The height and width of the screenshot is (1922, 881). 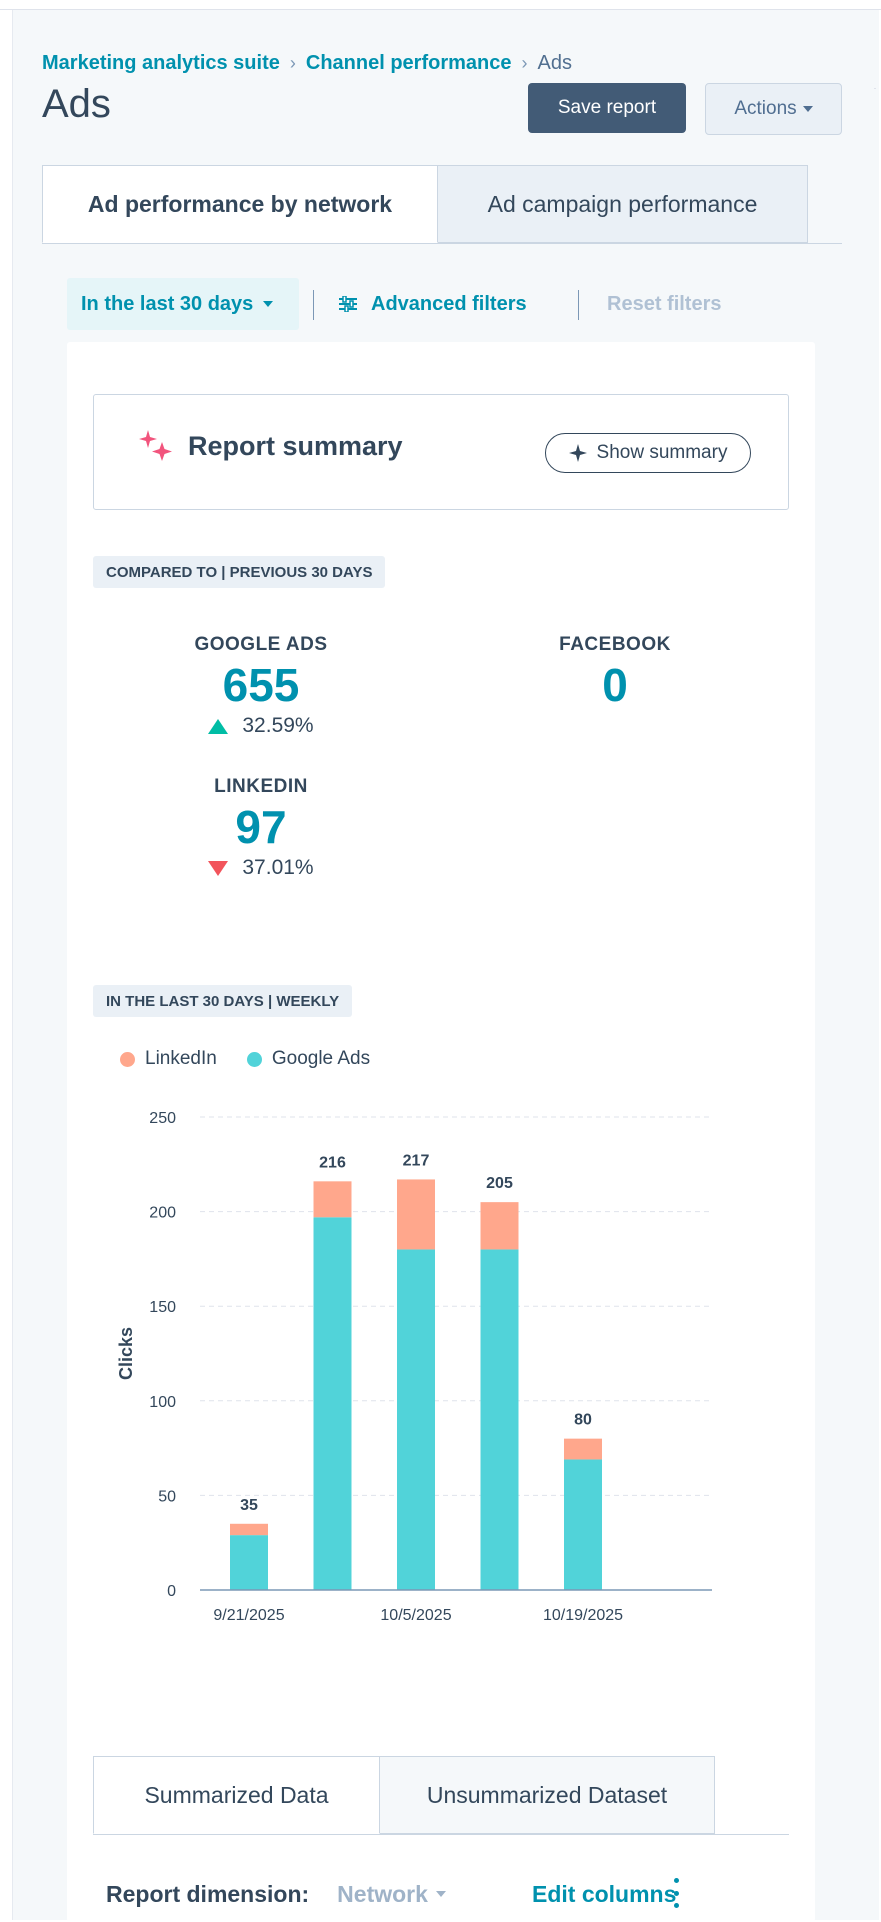 I want to click on legend-item-google-ads: Google Ads, so click(x=308, y=1059).